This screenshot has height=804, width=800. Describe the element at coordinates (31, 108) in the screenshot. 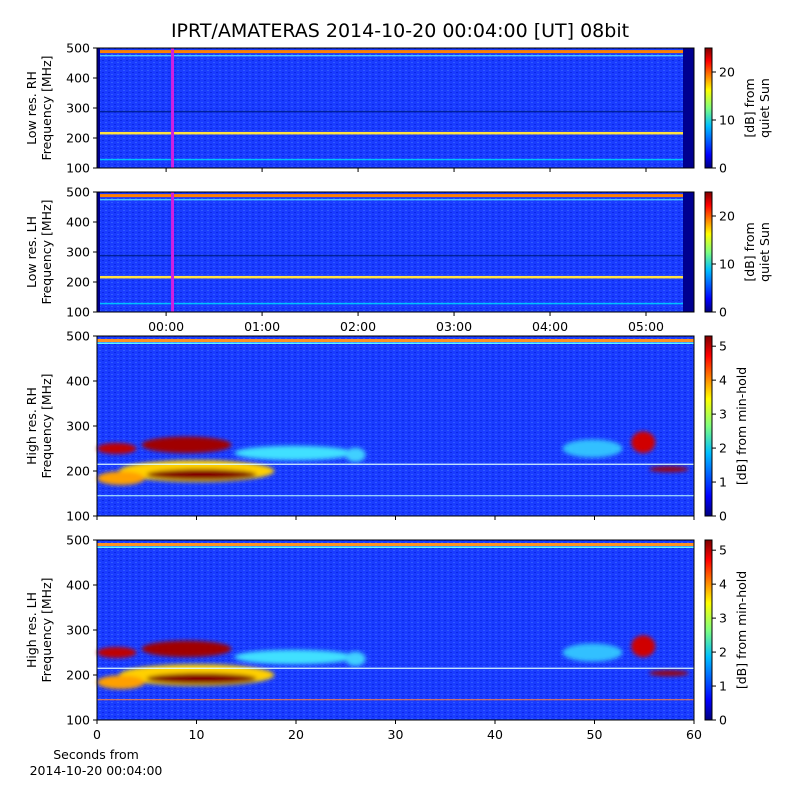

I see `y-axis-label: Low res. RH` at that location.